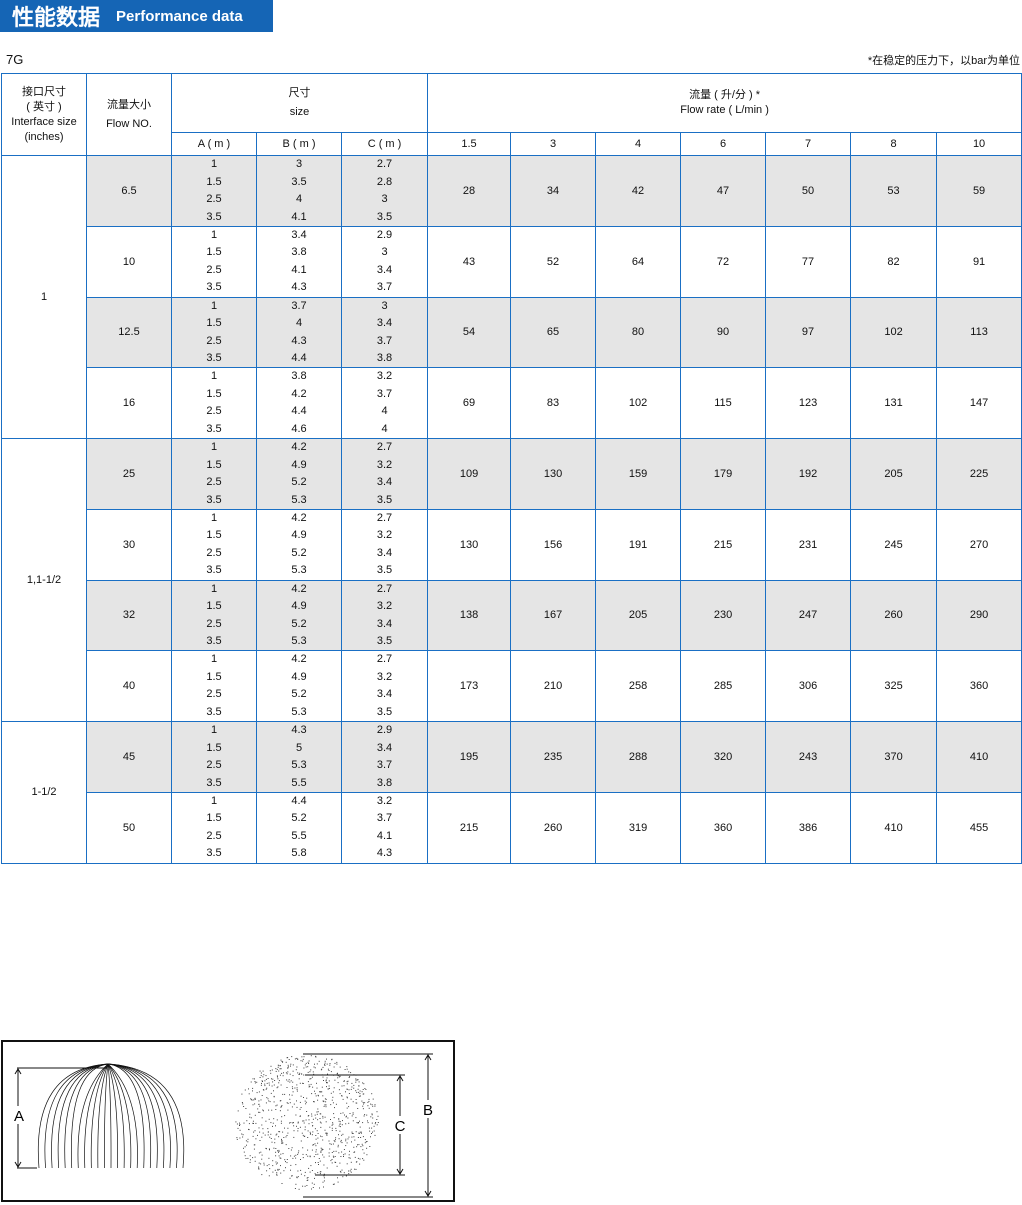 The width and height of the screenshot is (1022, 1205). I want to click on dimension-b-cell: 4, so click(299, 323).